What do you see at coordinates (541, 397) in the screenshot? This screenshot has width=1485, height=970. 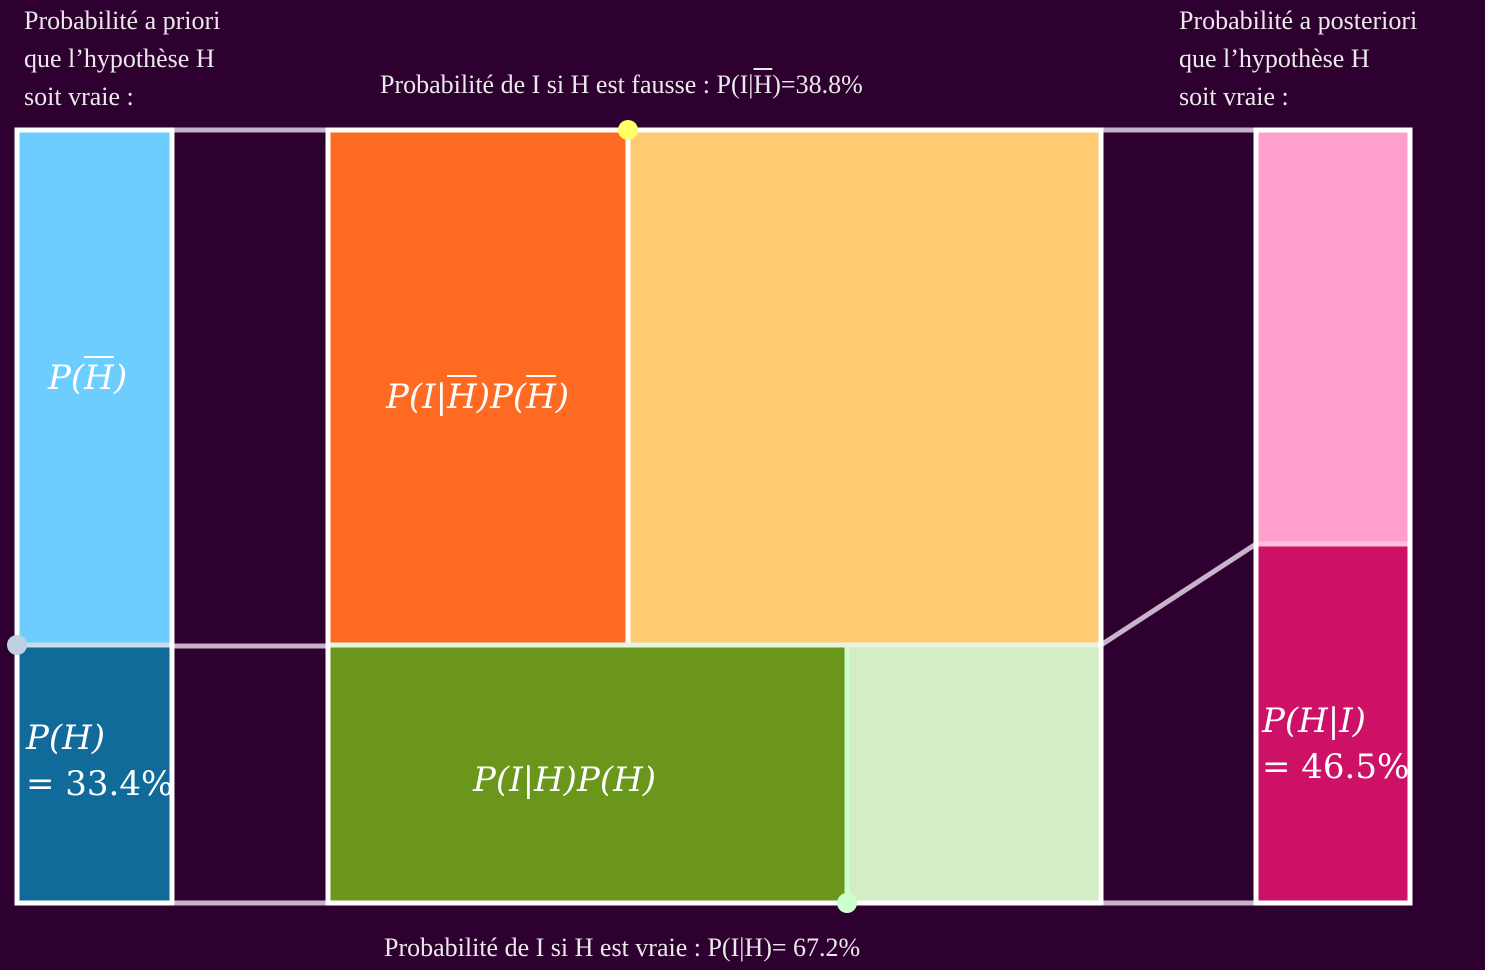 I see `joint-not-h-d: H` at bounding box center [541, 397].